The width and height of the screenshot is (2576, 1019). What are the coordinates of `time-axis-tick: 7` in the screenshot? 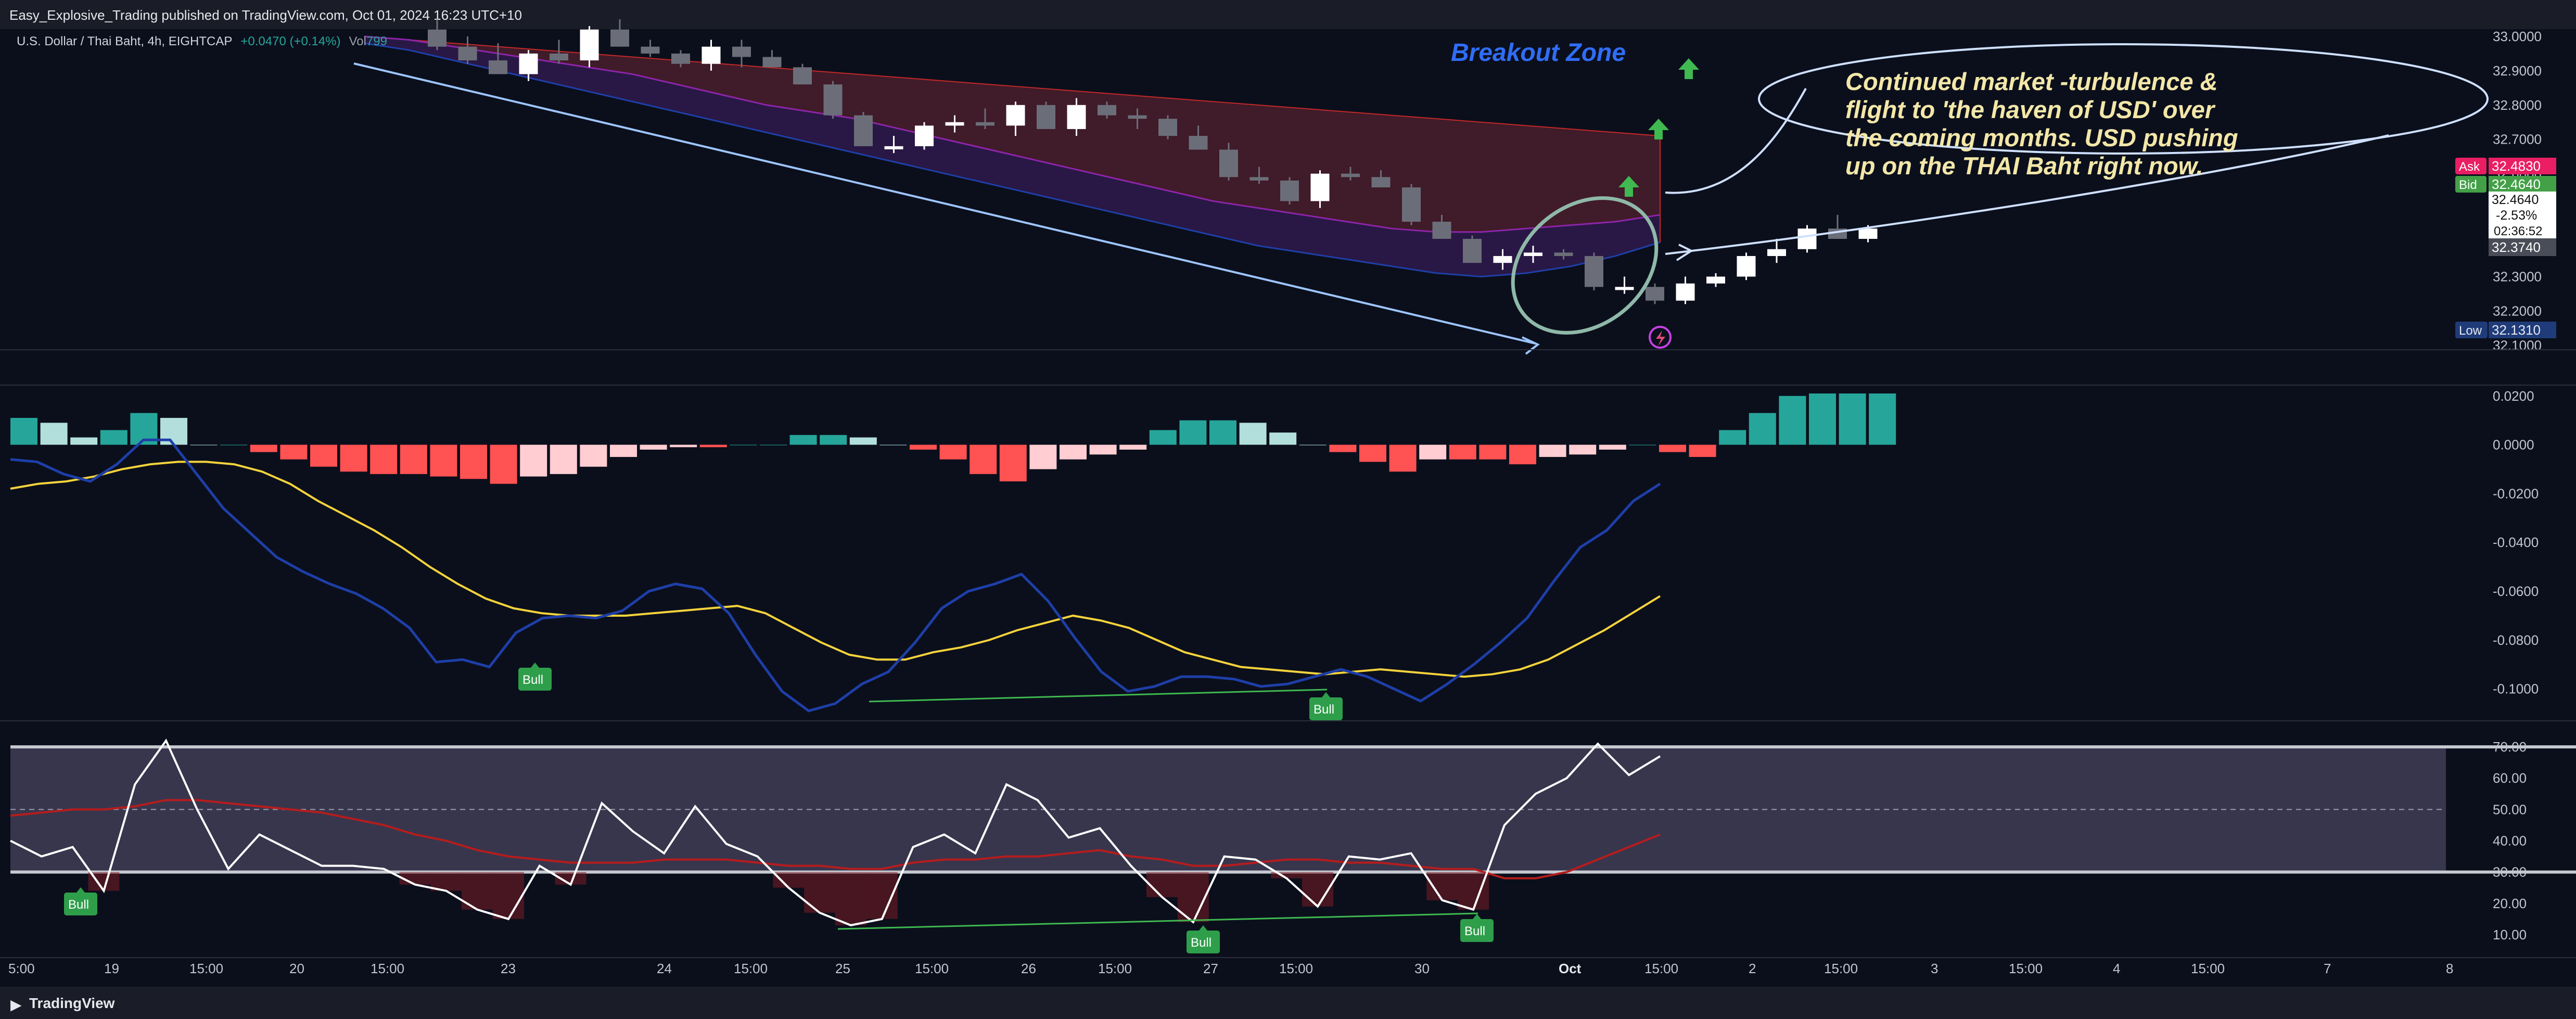 It's located at (2327, 968).